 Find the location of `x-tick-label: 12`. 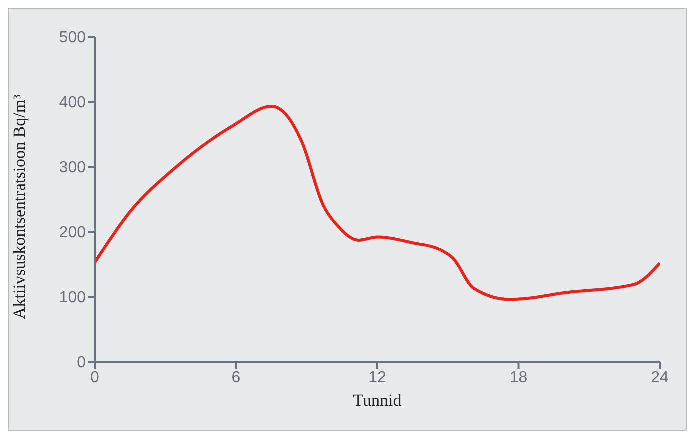

x-tick-label: 12 is located at coordinates (377, 377).